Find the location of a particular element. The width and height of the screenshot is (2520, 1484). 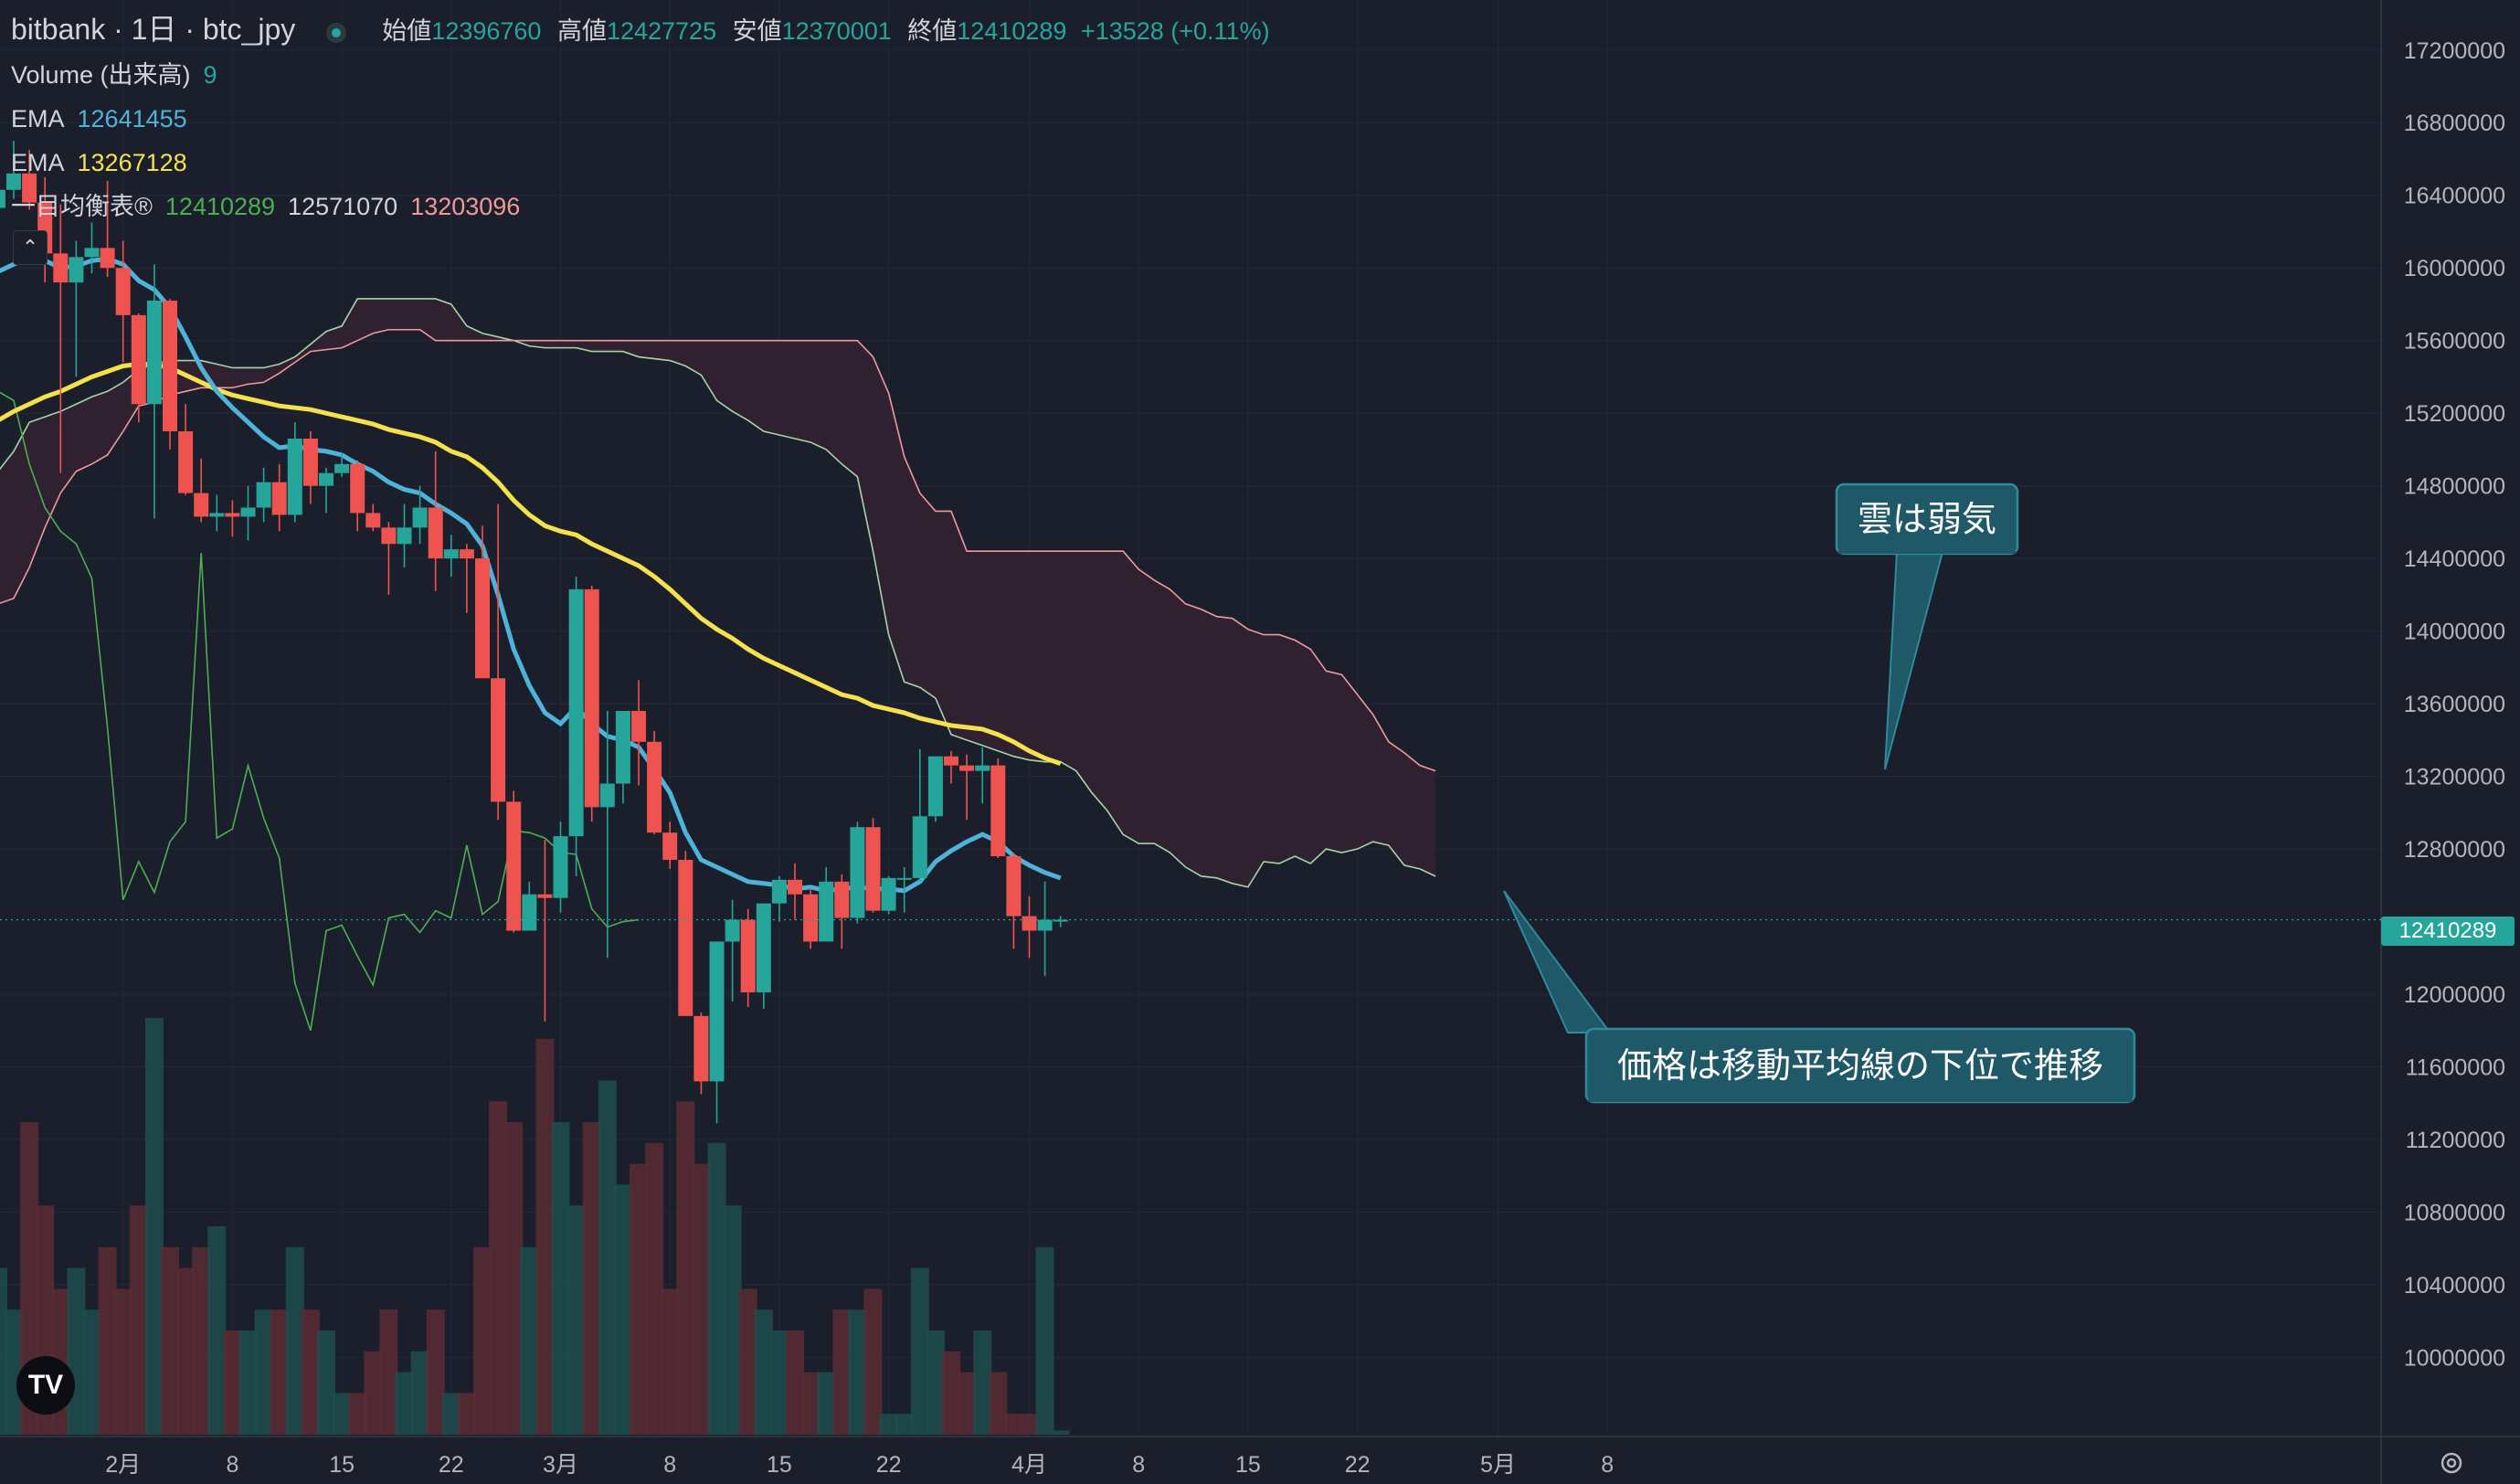

time-tick-label: 3月 is located at coordinates (560, 1465).